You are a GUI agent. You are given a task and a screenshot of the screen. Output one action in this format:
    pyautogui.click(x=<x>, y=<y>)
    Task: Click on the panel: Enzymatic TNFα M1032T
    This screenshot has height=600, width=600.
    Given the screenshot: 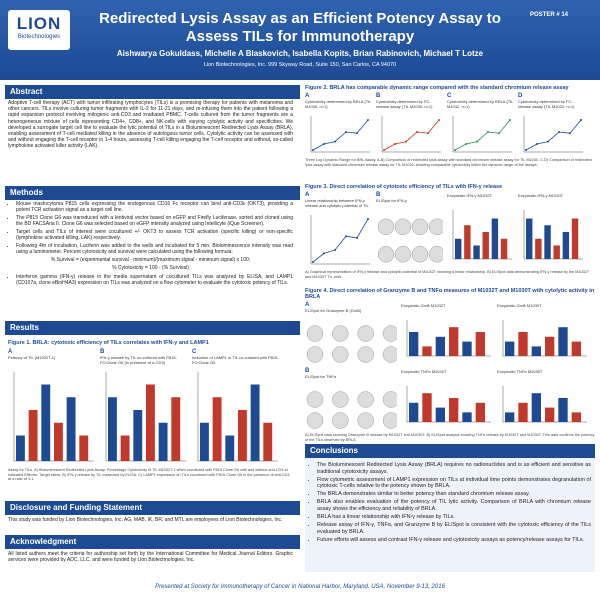 What is the action you would take?
    pyautogui.click(x=447, y=400)
    